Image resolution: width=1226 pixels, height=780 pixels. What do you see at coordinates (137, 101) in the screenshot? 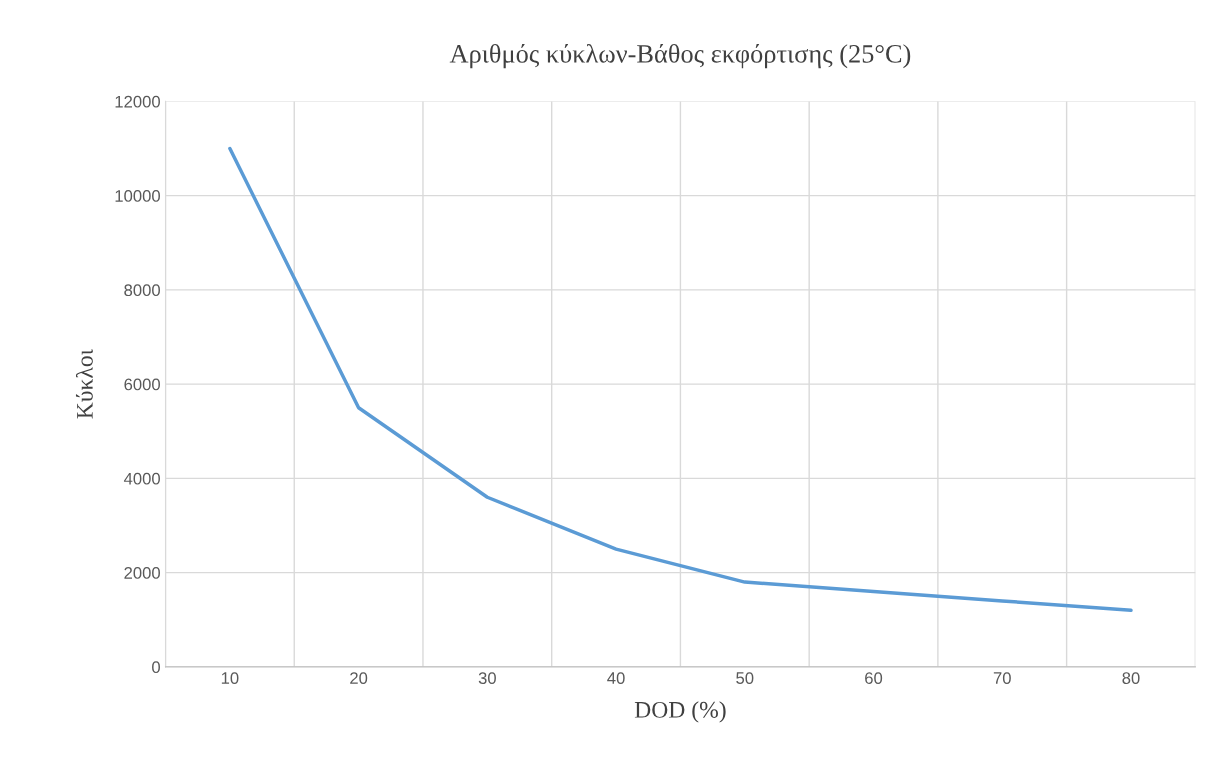
I see `y-tick-label: 12000` at bounding box center [137, 101].